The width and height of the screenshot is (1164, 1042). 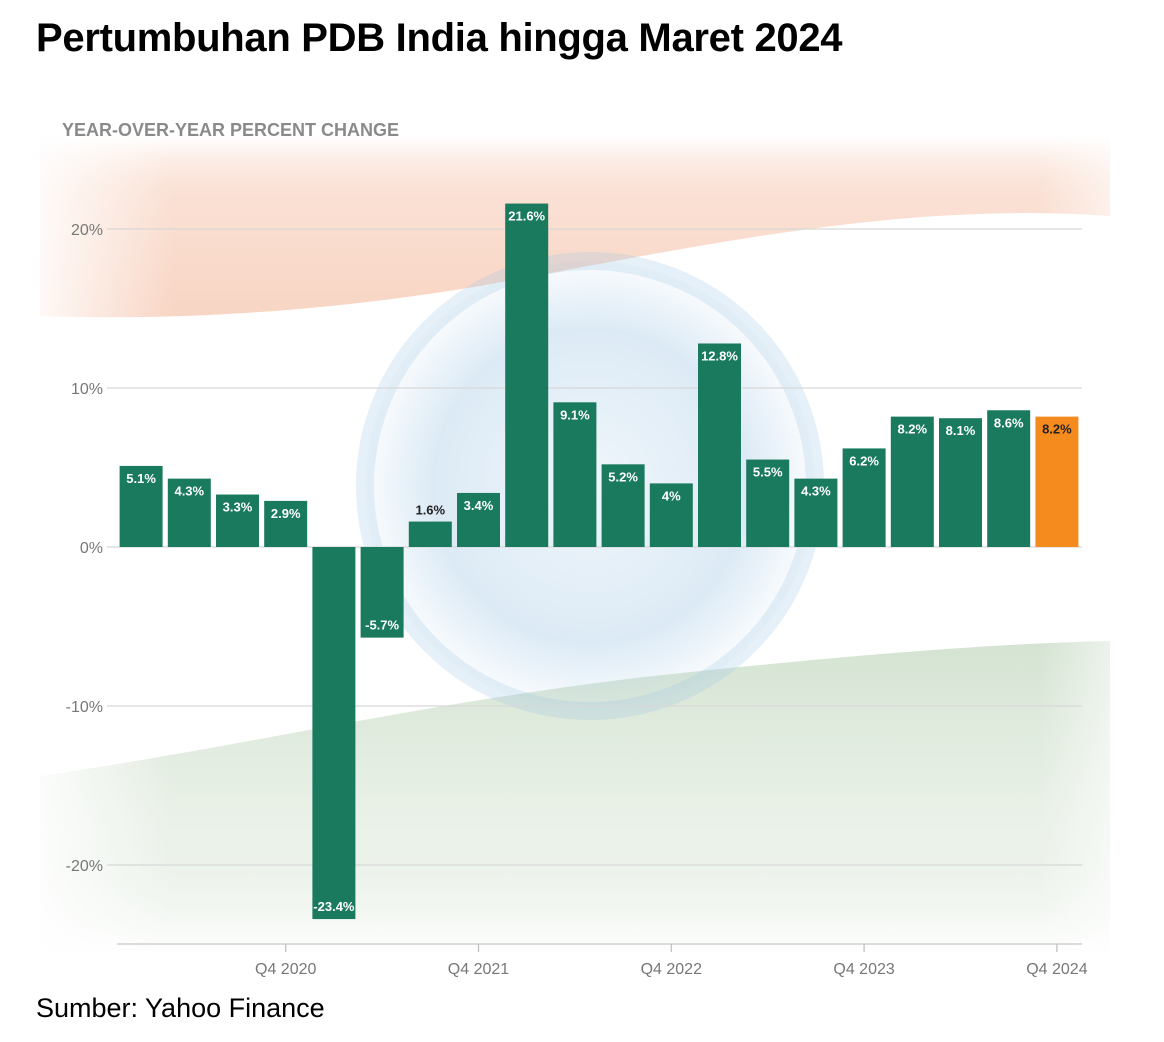 I want to click on y-tick-label: 10%, so click(x=87, y=389).